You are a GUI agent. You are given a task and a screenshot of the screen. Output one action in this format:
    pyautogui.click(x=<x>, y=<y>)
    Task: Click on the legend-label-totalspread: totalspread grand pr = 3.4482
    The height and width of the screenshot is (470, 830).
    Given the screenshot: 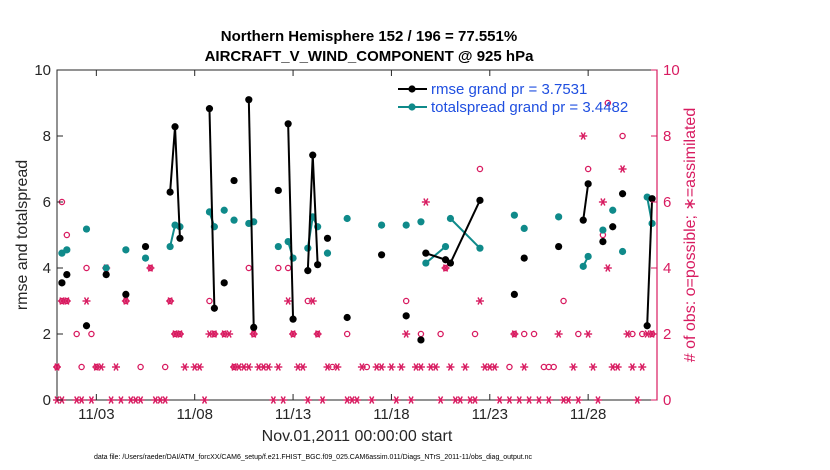 What is the action you would take?
    pyautogui.click(x=529, y=107)
    